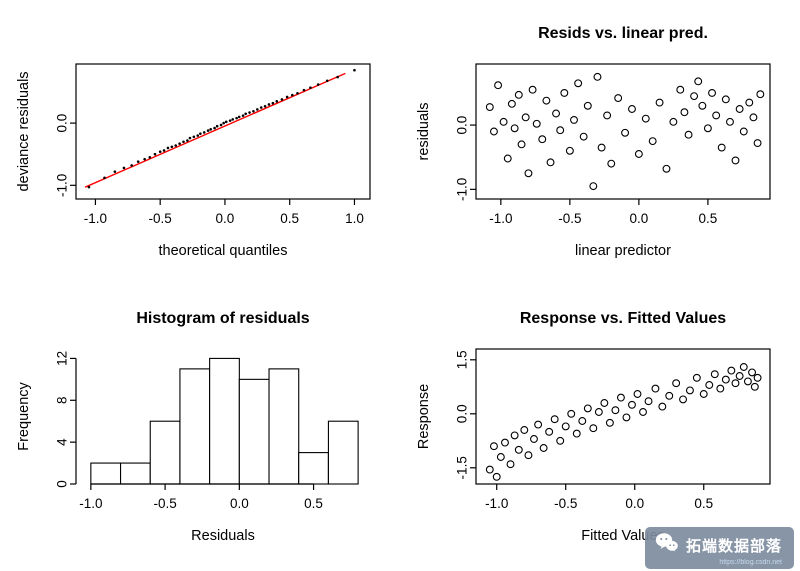  Describe the element at coordinates (24, 131) in the screenshot. I see `y-axis-label: deviance residuals` at that location.